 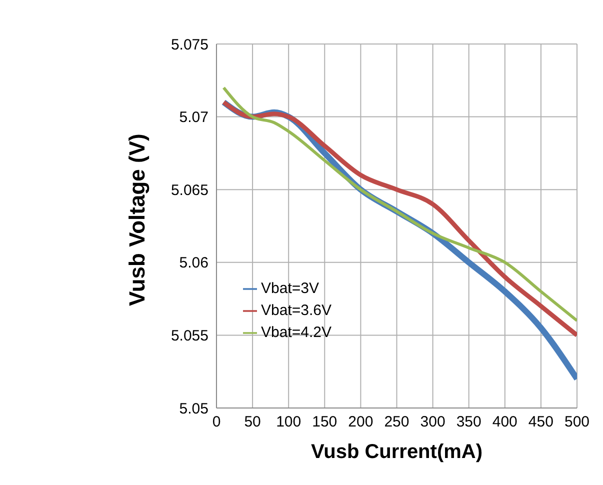 What do you see at coordinates (541, 422) in the screenshot?
I see `x-tick-label: 450` at bounding box center [541, 422].